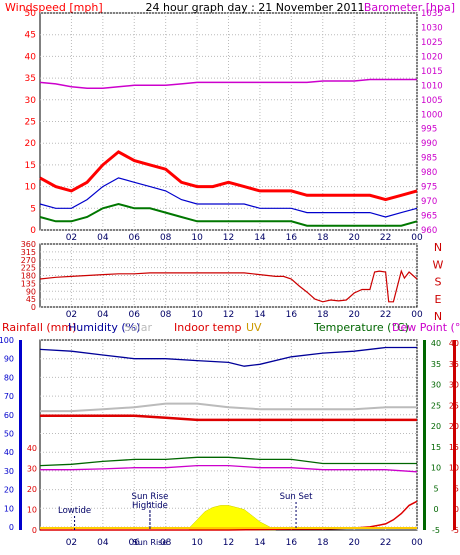 The height and width of the screenshot is (555, 460). What do you see at coordinates (260, 315) in the screenshot?
I see `dir-x-tick-label: 14` at bounding box center [260, 315].